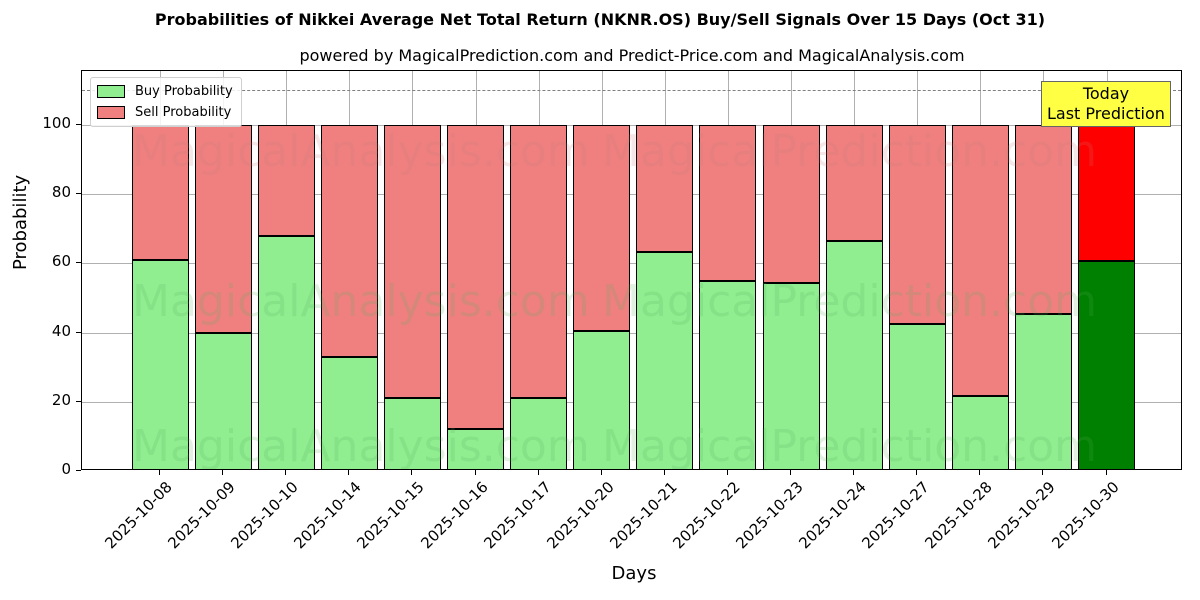 The width and height of the screenshot is (1200, 600). What do you see at coordinates (184, 91) in the screenshot?
I see `legend-label-buy: Buy Probability` at bounding box center [184, 91].